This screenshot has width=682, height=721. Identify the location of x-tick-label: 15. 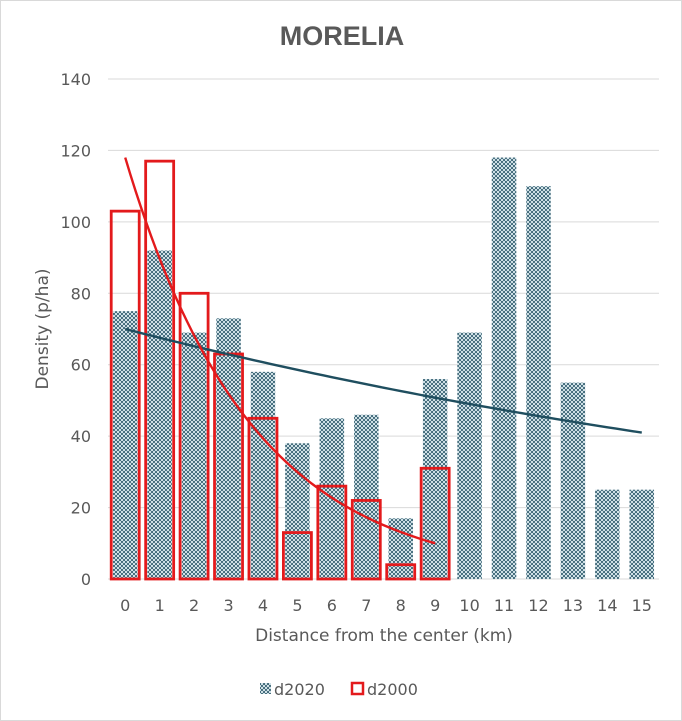
(642, 605).